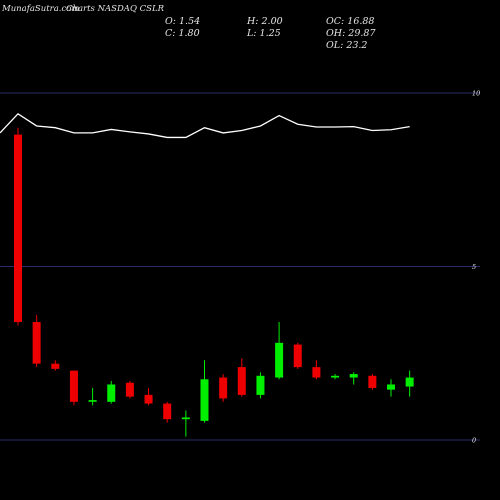  What do you see at coordinates (346, 45) in the screenshot?
I see `open-low-change: OL: 23.2` at bounding box center [346, 45].